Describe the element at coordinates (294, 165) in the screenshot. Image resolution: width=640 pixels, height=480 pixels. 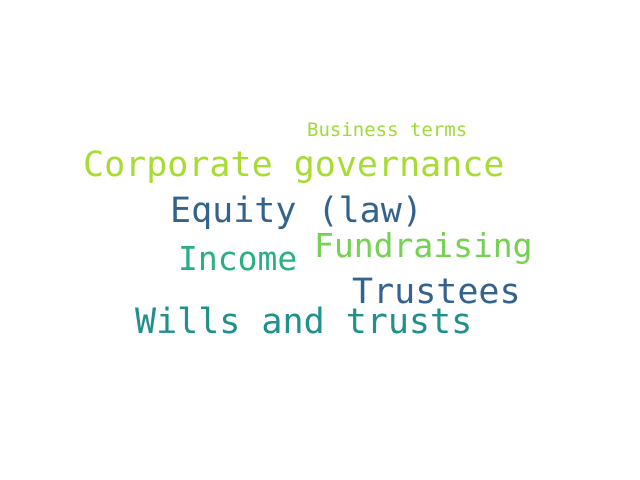
I see `word-corporate-governance: Corporate governance` at that location.